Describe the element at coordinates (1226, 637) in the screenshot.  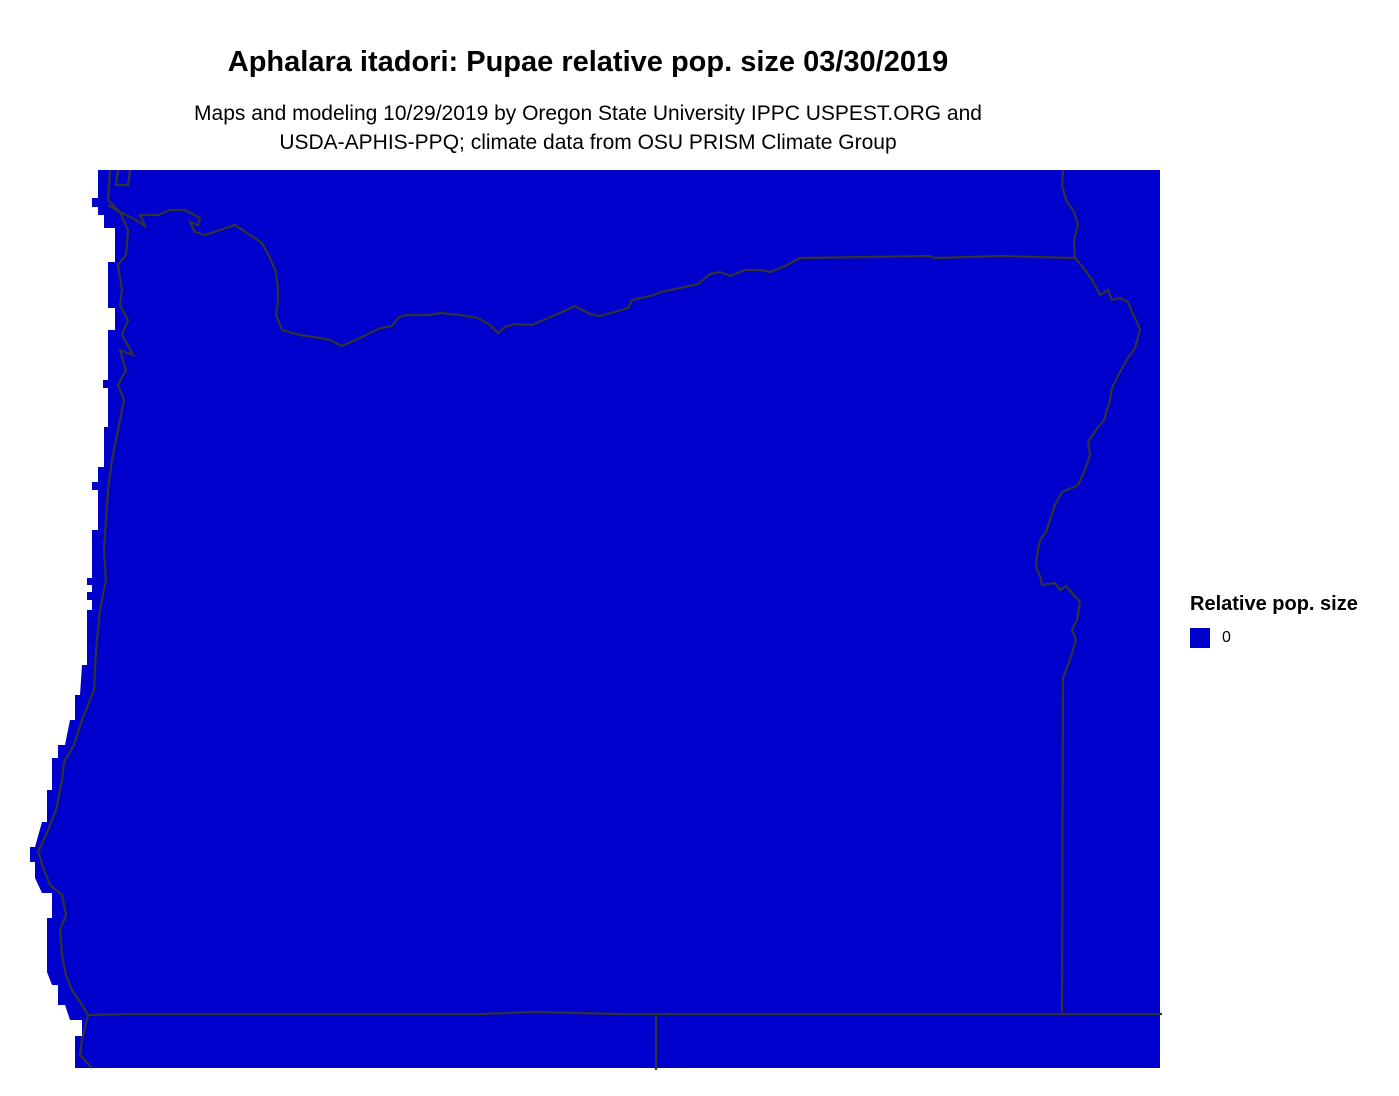
I see `legend-label-0: 0` at that location.